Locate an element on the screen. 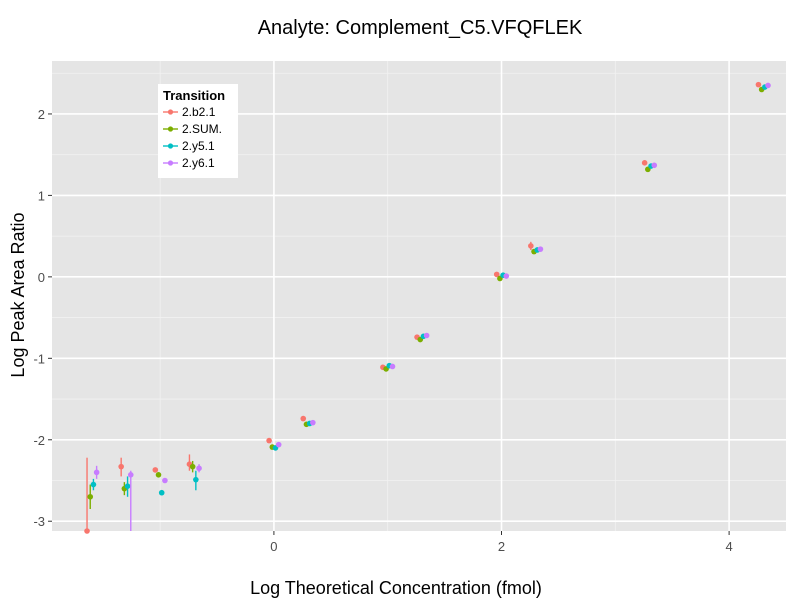 Image resolution: width=800 pixels, height=600 pixels. legend-title: Transition is located at coordinates (194, 95).